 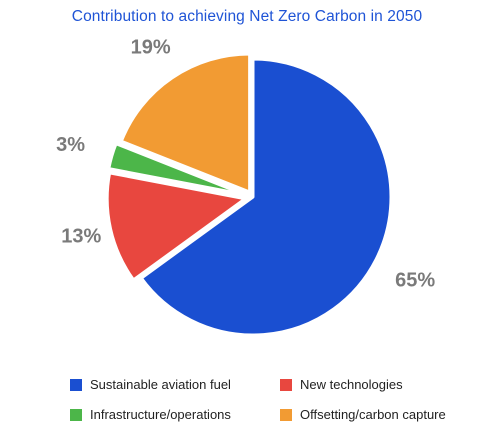 What do you see at coordinates (176, 169) in the screenshot?
I see `pie-slice-infrastructure-operations` at bounding box center [176, 169].